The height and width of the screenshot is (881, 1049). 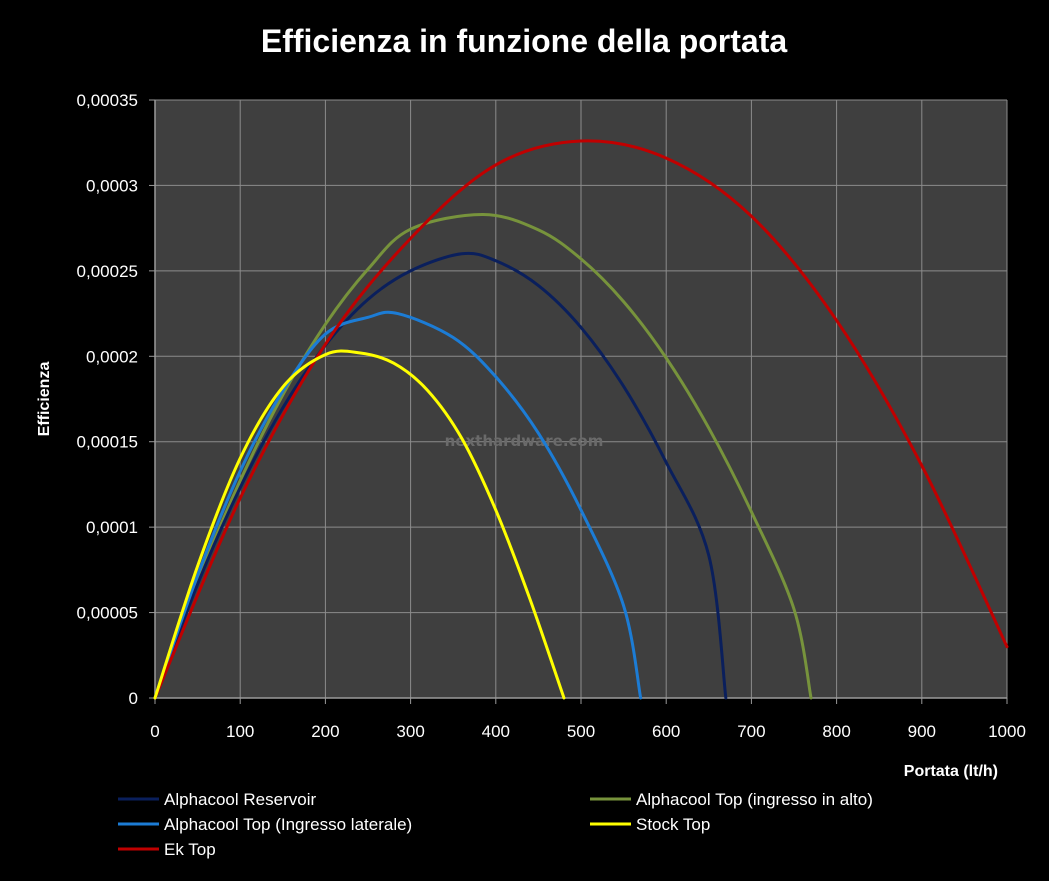 I want to click on legend-label-alphacool-top-ingresso-in-alto: Alphacool Top (ingresso in alto), so click(x=754, y=799).